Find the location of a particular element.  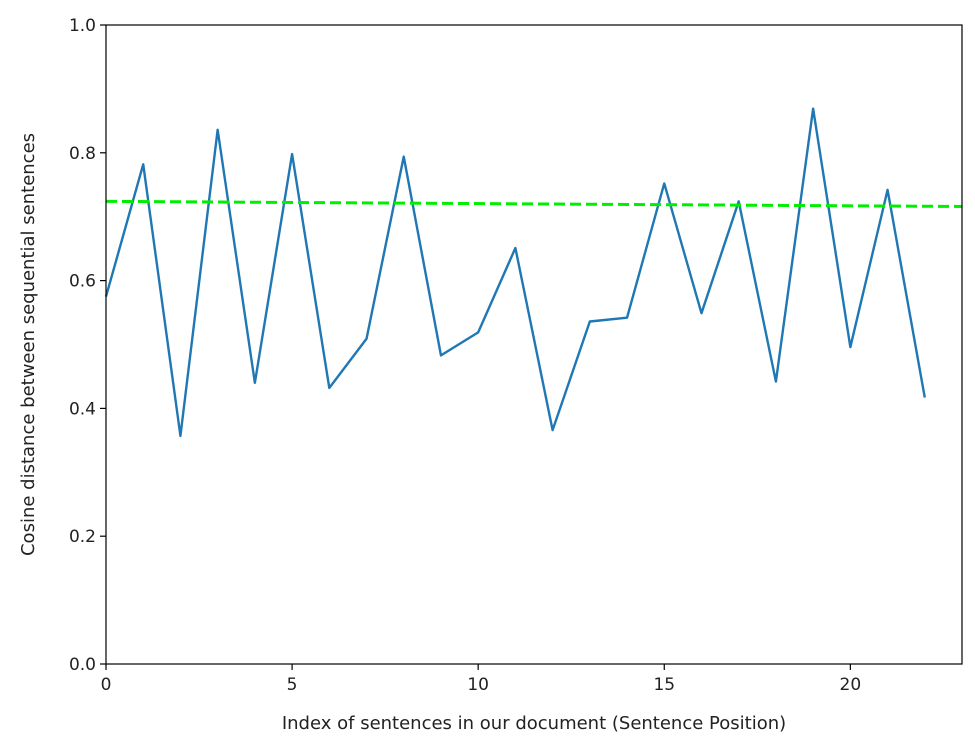

y-tick-label: 0.8 is located at coordinates (82, 154).